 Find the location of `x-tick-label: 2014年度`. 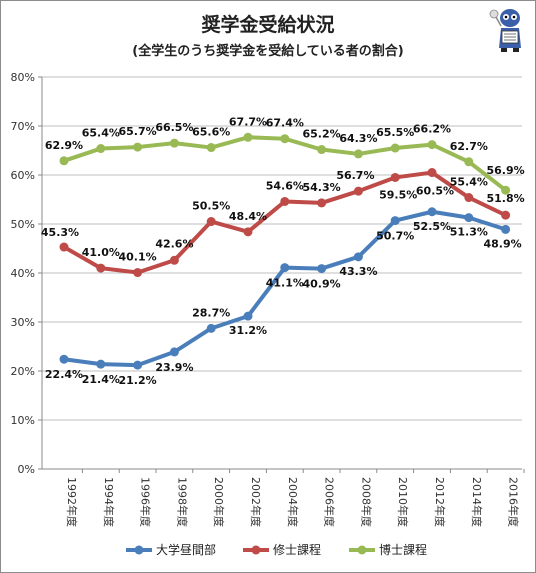

x-tick-label: 2014年度 is located at coordinates (477, 502).